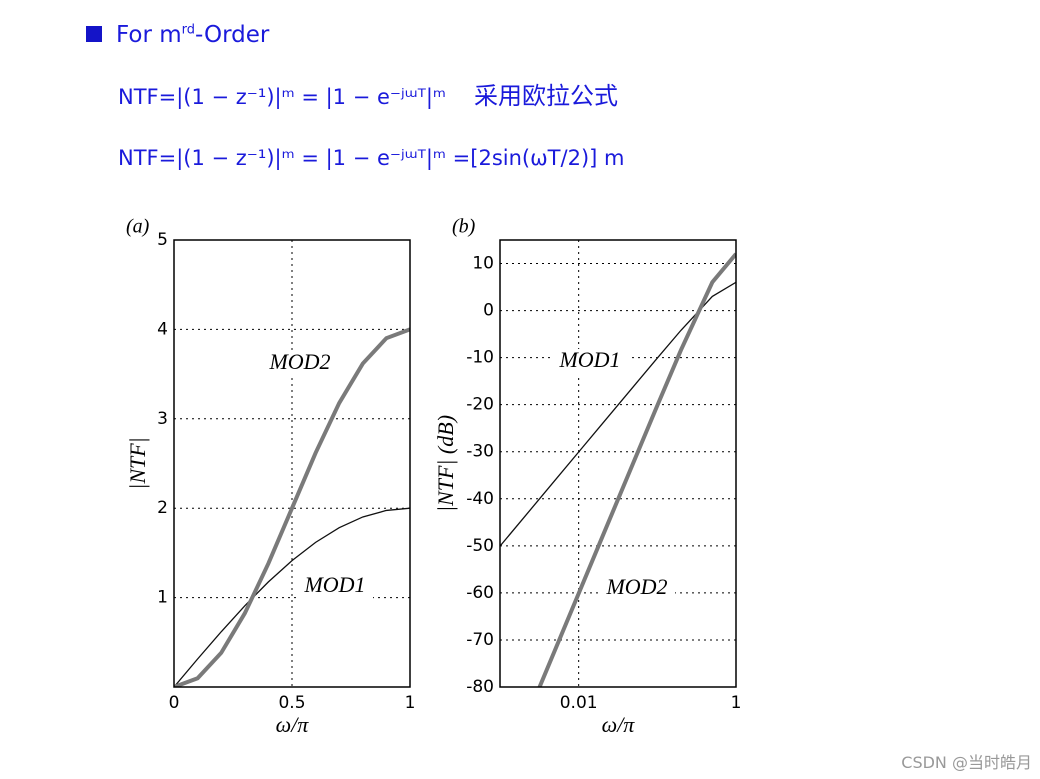 The height and width of the screenshot is (779, 1040). Describe the element at coordinates (137, 463) in the screenshot. I see `y-axis-label: |NTF|` at that location.